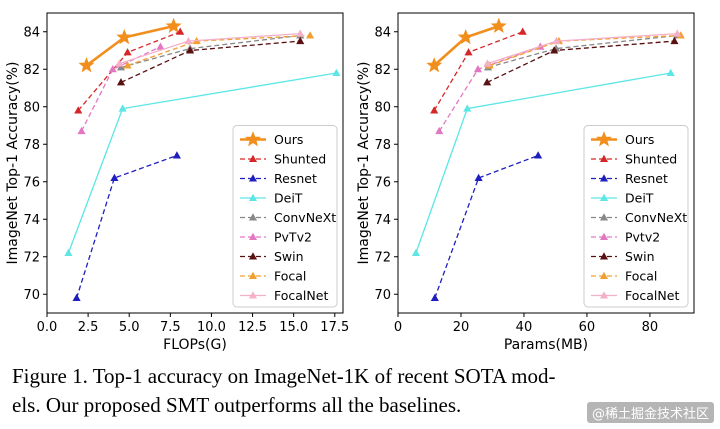  What do you see at coordinates (642, 237) in the screenshot?
I see `legend-label: Pvtv2` at bounding box center [642, 237].